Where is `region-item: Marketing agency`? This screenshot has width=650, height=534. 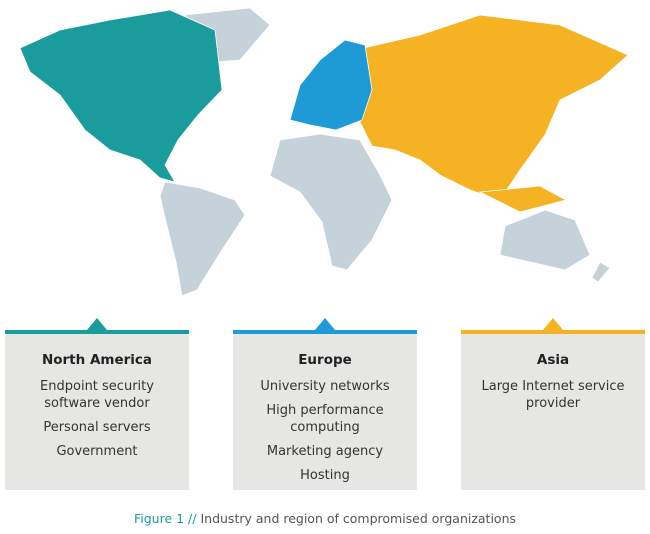
region-item: Marketing agency is located at coordinates (325, 451).